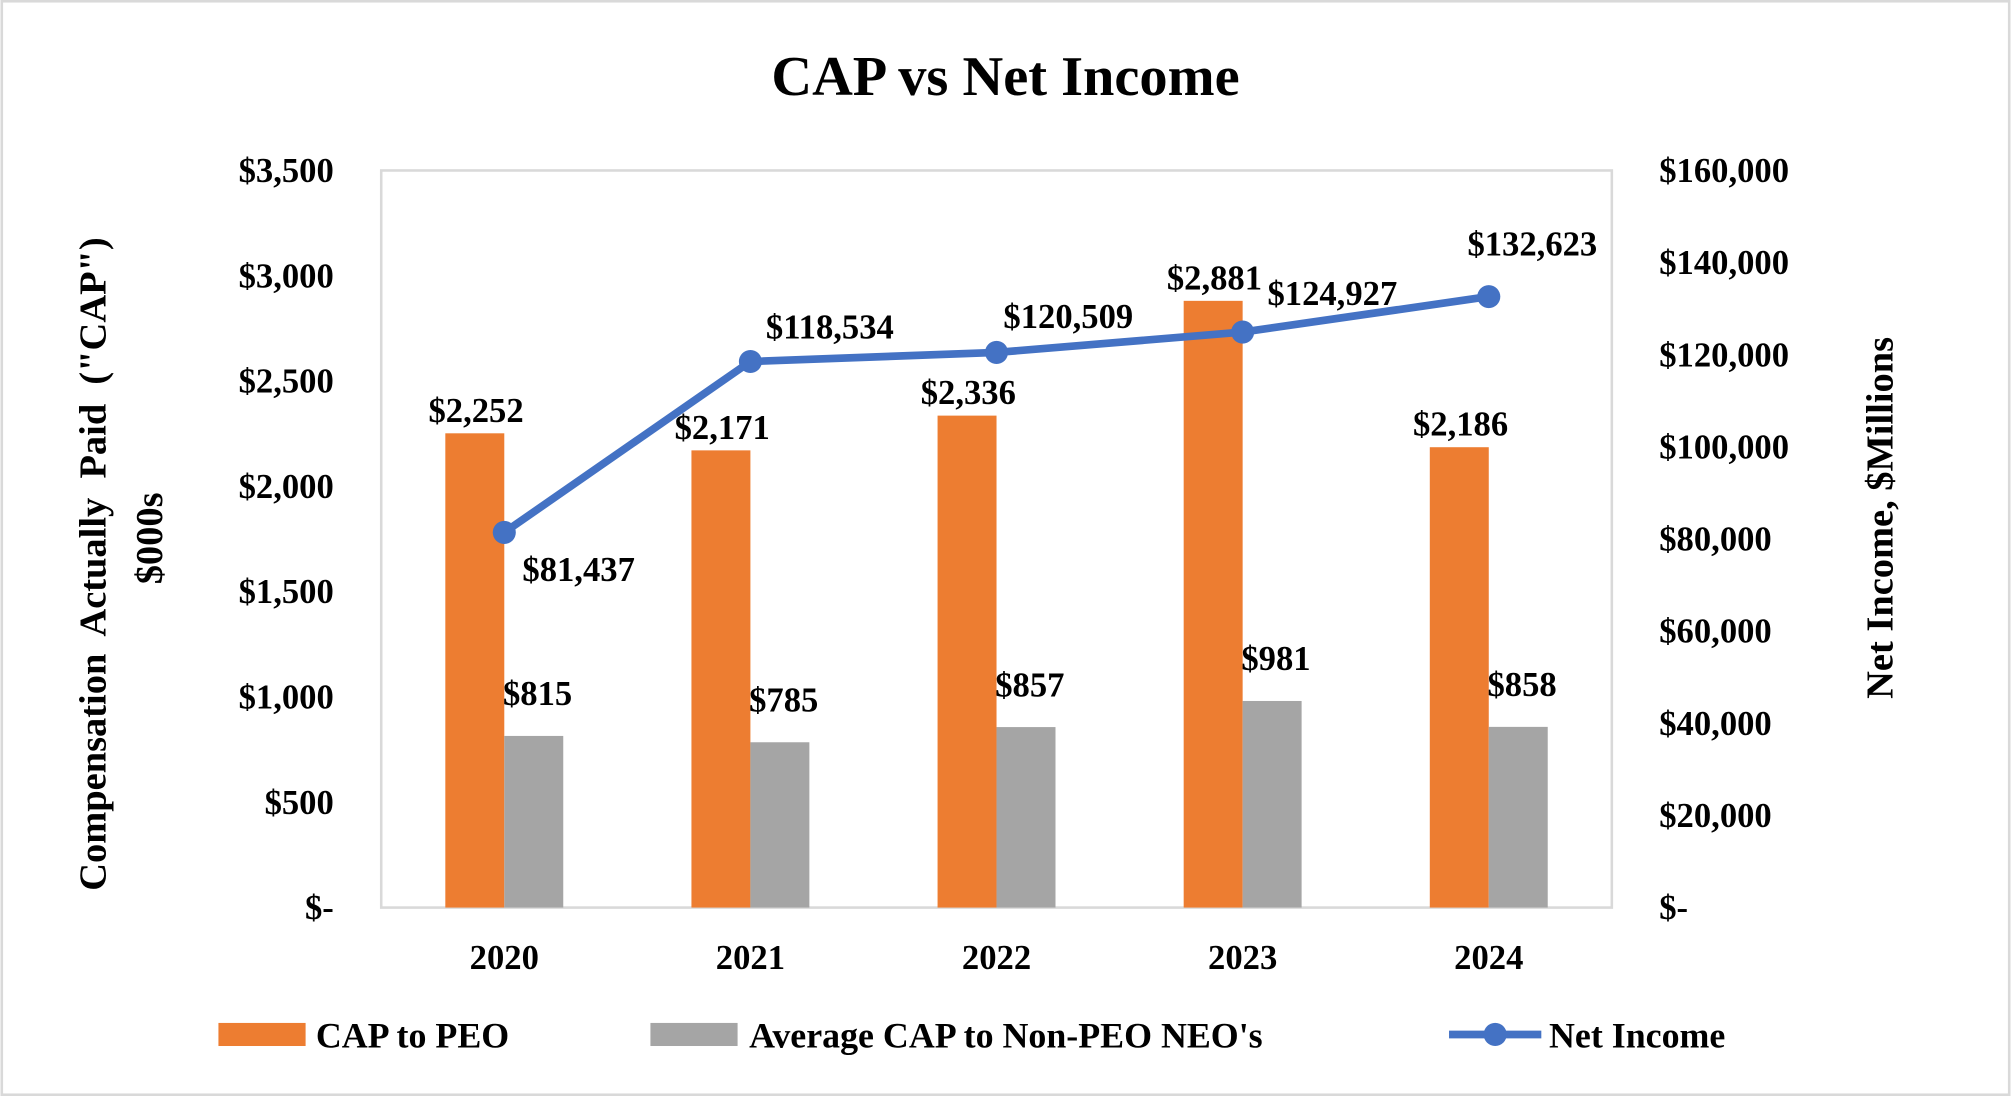 Image resolution: width=2011 pixels, height=1096 pixels. I want to click on chart-title: CAP vs Net Income, so click(1005, 77).